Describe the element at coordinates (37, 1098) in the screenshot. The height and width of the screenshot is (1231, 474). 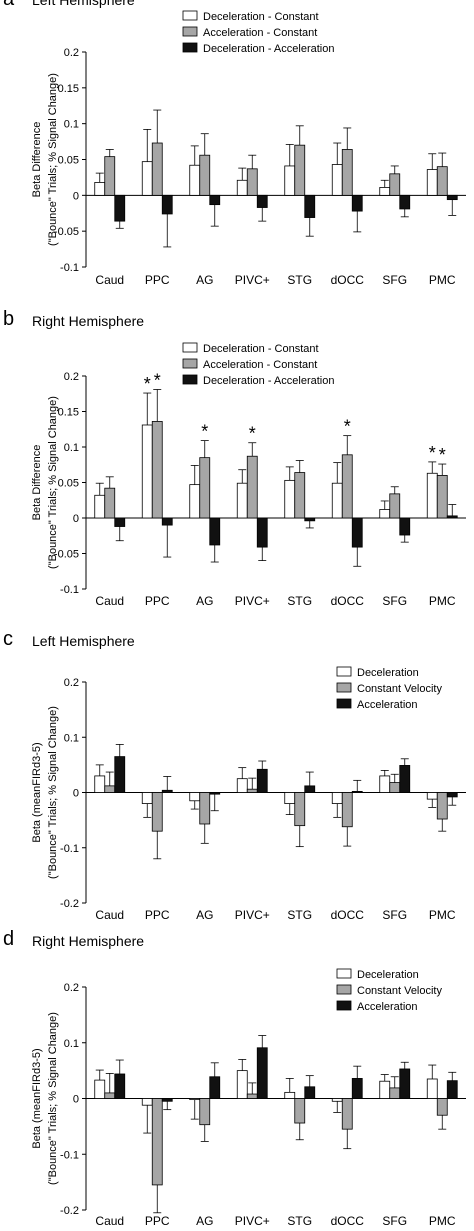
I see `y-axis-label: Beta (meanFIRd3-5)` at that location.